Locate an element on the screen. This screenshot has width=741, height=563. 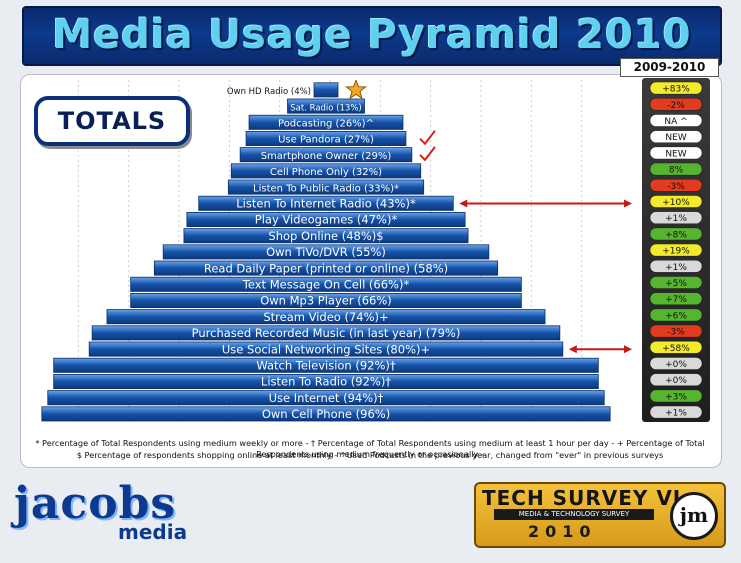
bar-label: Smartphone Owner (29%) is located at coordinates (326, 156).